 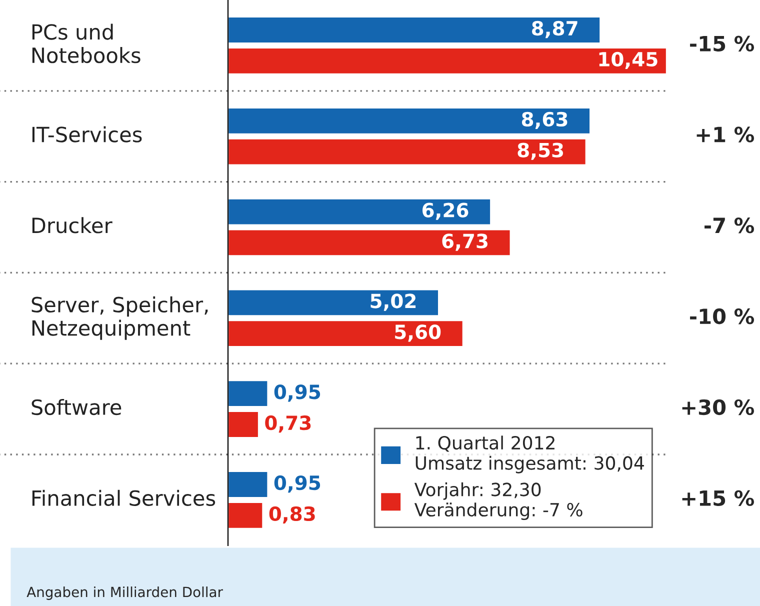 I want to click on data-label: 6,26, so click(x=445, y=211).